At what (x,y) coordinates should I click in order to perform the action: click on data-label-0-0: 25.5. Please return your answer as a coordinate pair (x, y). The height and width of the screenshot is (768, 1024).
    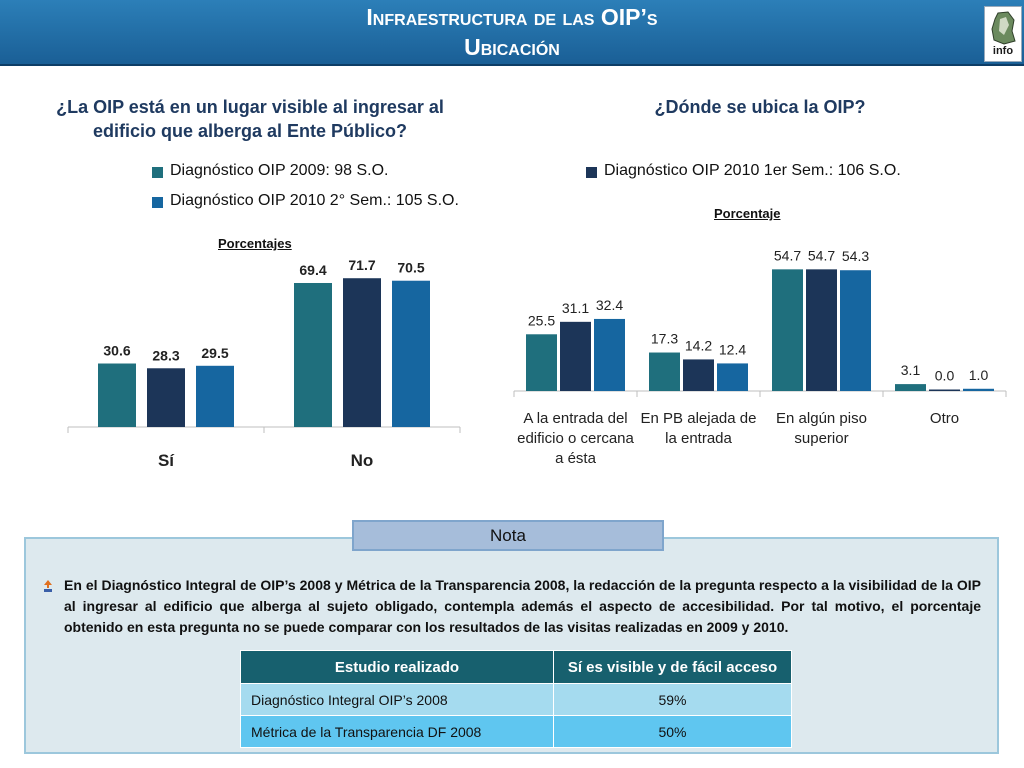
    Looking at the image, I should click on (541, 320).